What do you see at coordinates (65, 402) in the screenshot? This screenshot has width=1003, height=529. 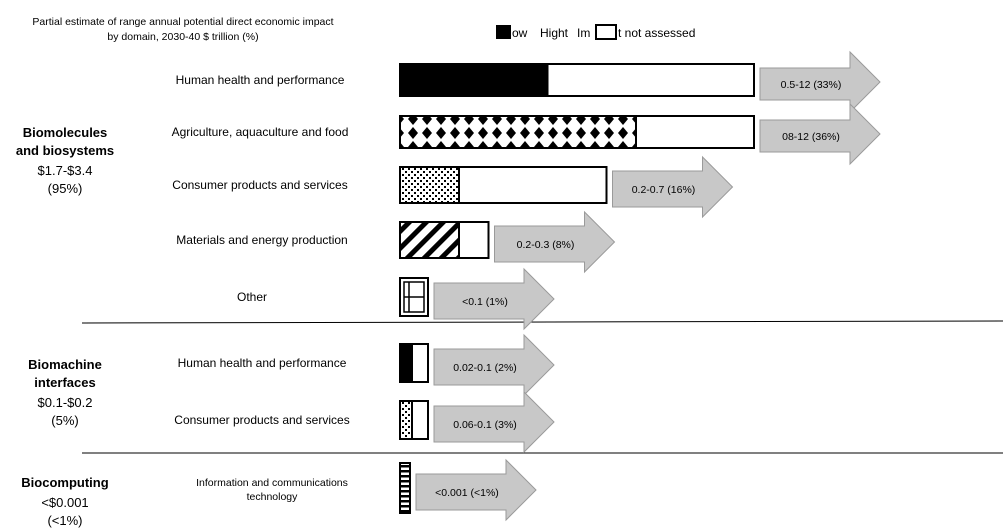 I see `group-range: $0.1-$0.2` at bounding box center [65, 402].